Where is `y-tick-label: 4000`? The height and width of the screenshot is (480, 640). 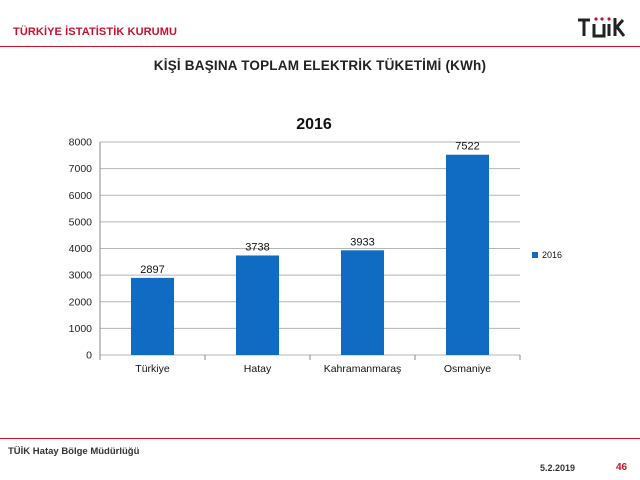
y-tick-label: 4000 is located at coordinates (81, 249).